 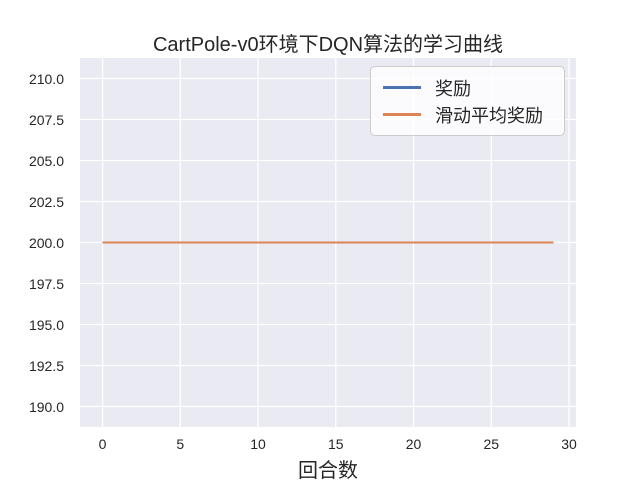 I want to click on x-tick-label: 5, so click(x=180, y=444).